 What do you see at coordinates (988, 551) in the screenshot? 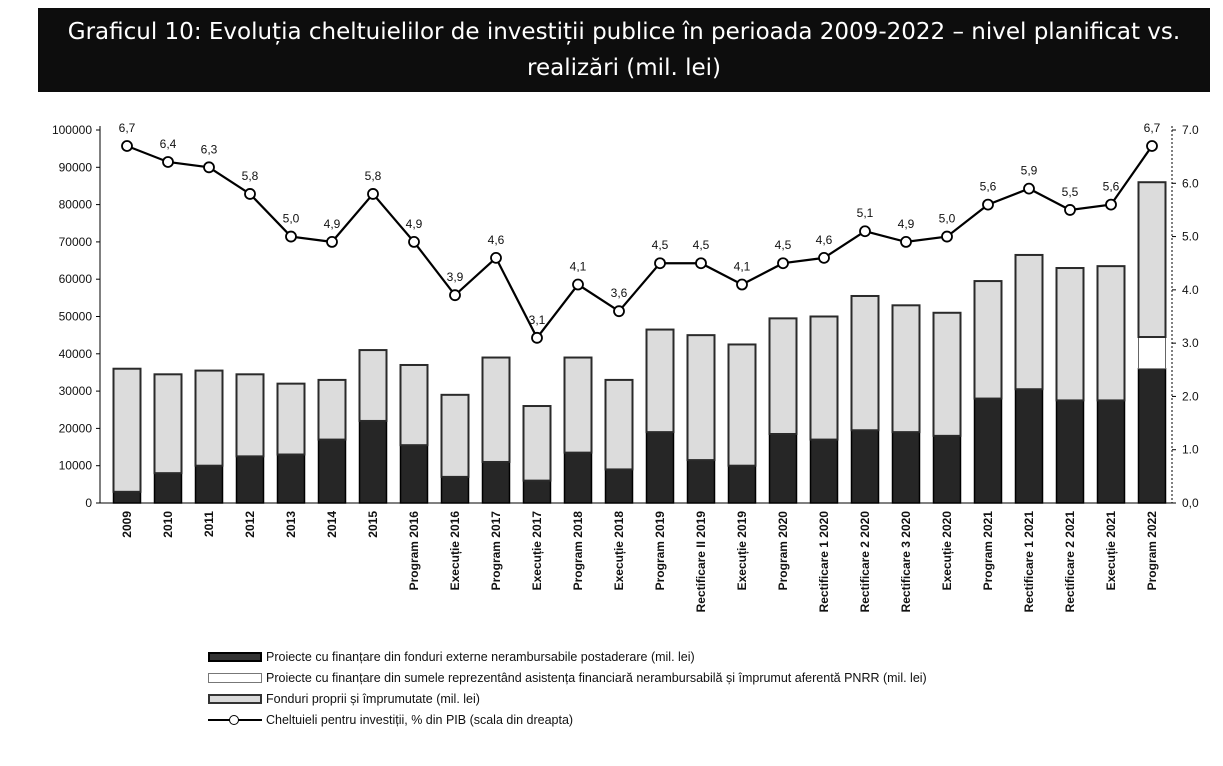
I see `category-label: Program 2021` at bounding box center [988, 551].